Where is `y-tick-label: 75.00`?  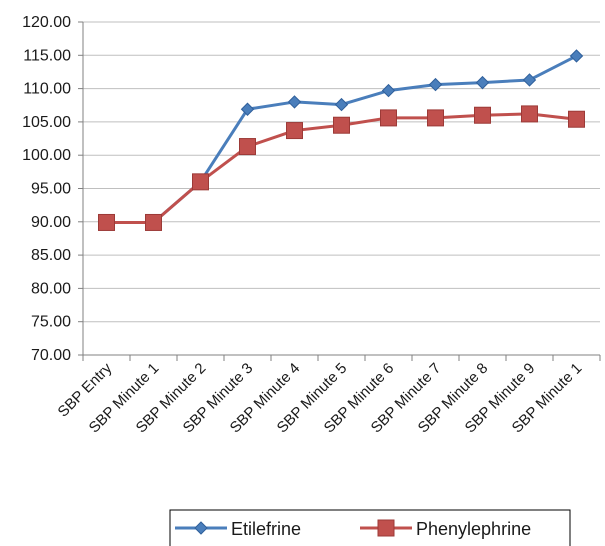
y-tick-label: 75.00 is located at coordinates (51, 322).